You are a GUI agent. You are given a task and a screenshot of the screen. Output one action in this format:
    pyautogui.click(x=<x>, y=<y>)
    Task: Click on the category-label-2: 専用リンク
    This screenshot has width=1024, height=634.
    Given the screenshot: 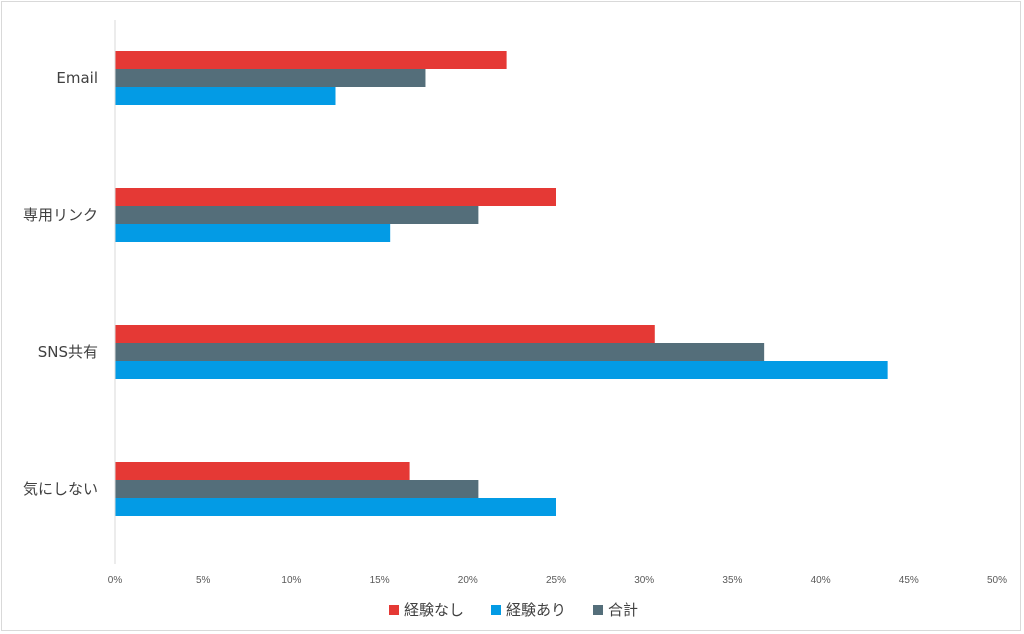 What is the action you would take?
    pyautogui.click(x=60, y=215)
    